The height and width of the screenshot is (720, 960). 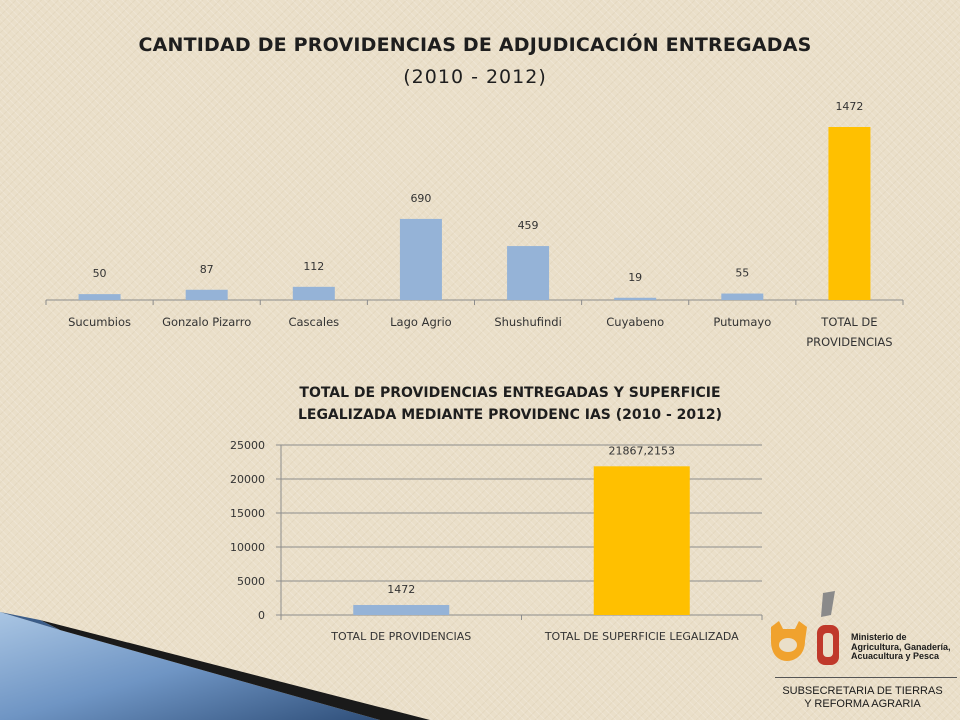 I want to click on chart2-category-label: TOTAL DE PROVIDENCIAS, so click(x=400, y=636).